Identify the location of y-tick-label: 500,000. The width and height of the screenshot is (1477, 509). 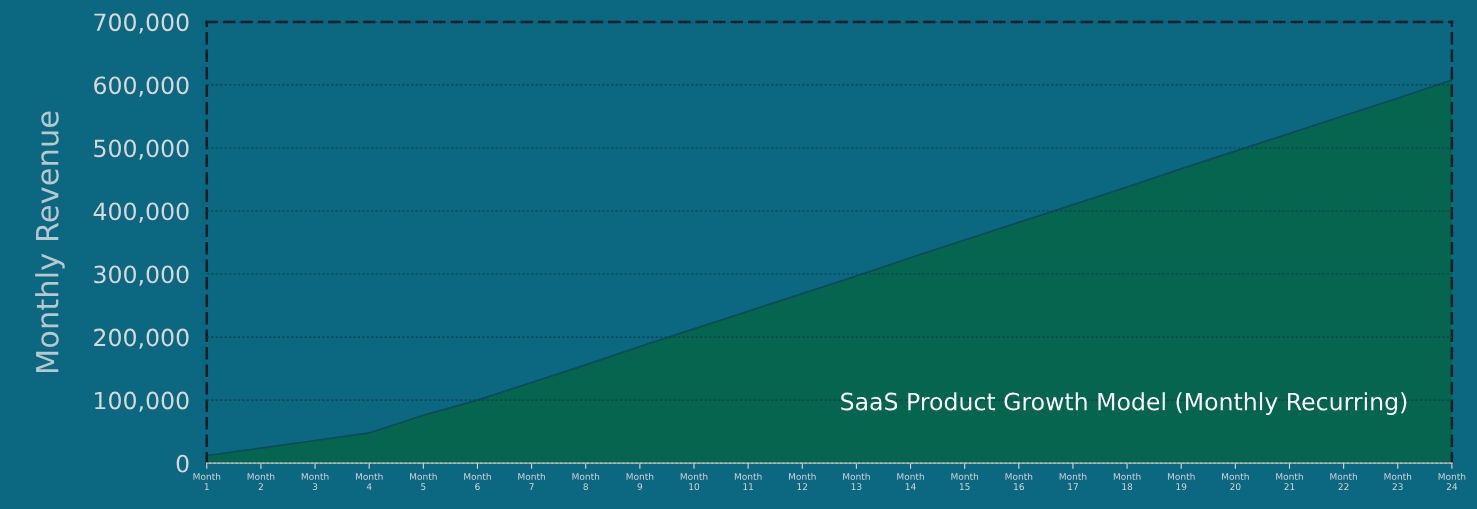
(141, 149).